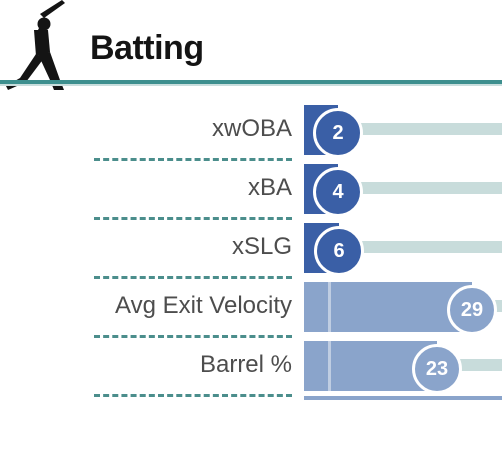 This screenshot has width=502, height=455. Describe the element at coordinates (437, 369) in the screenshot. I see `rank-badge: 23` at that location.